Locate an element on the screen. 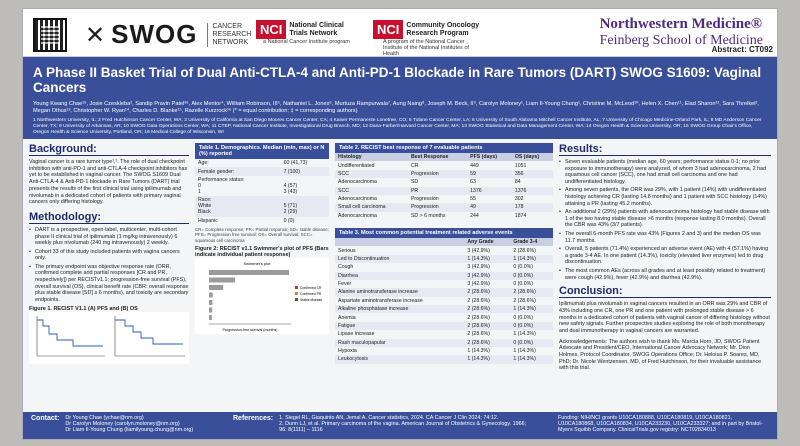 This screenshot has width=800, height=446. table-row: Fatigue 2 (28.6%) 0 (0.0%) is located at coordinates (444, 326).